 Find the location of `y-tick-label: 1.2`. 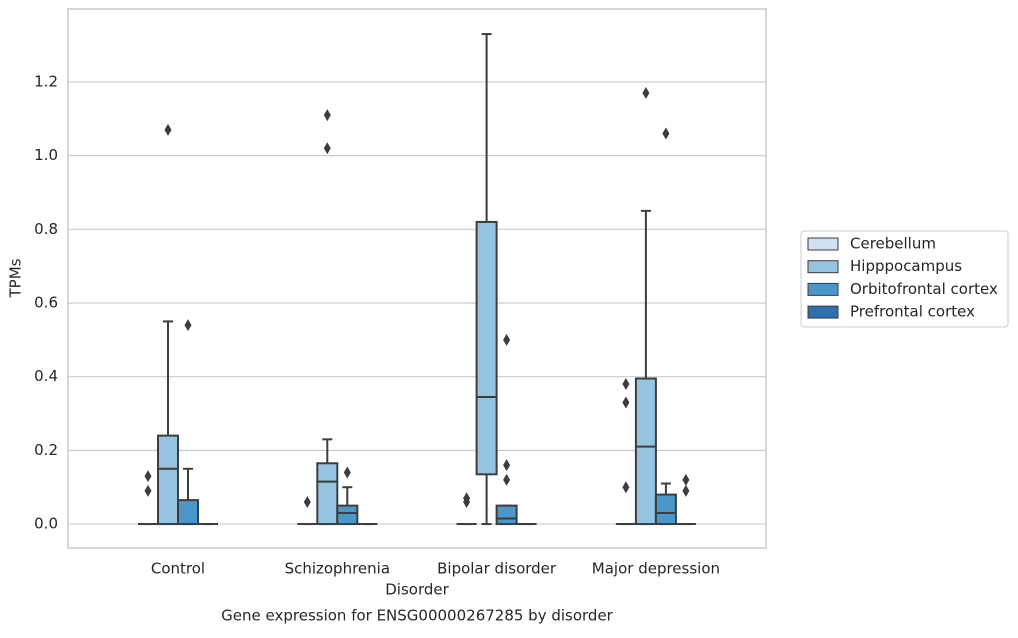

y-tick-label: 1.2 is located at coordinates (46, 81).